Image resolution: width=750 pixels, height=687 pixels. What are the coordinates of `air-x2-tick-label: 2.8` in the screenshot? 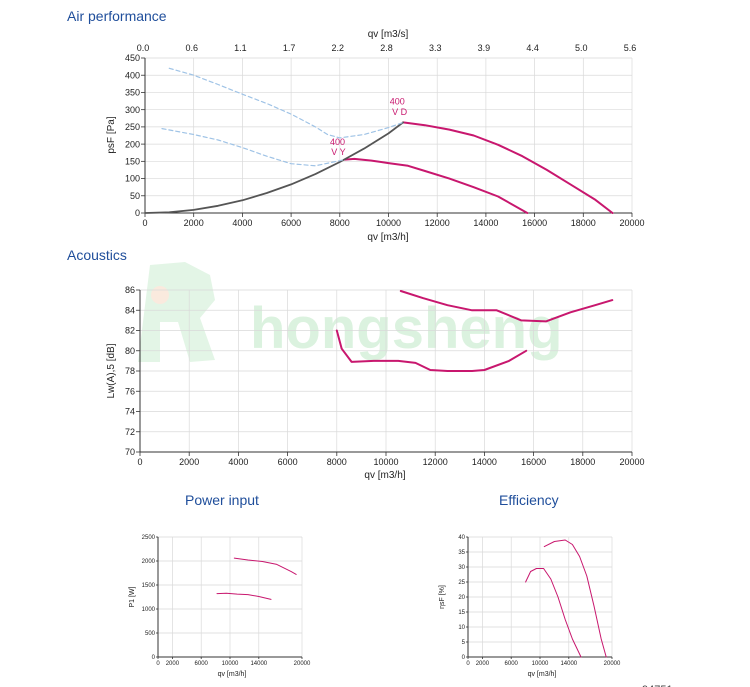 It's located at (386, 48).